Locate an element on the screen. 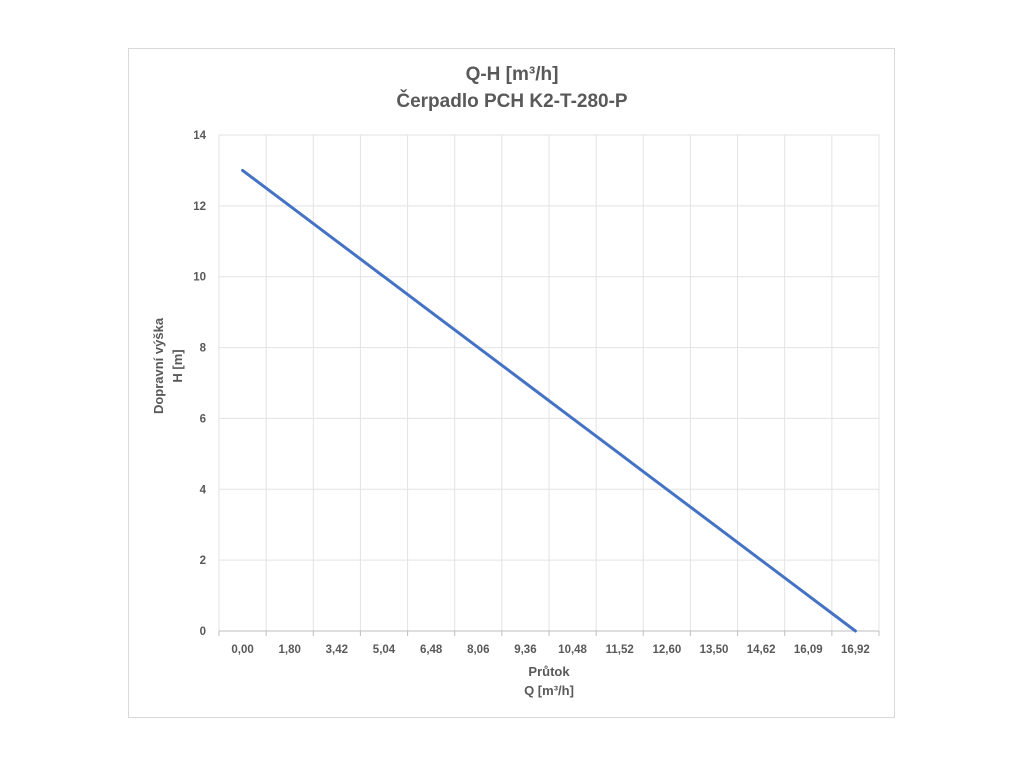 This screenshot has width=1024, height=768. x-tick-label: 8,06 is located at coordinates (478, 650).